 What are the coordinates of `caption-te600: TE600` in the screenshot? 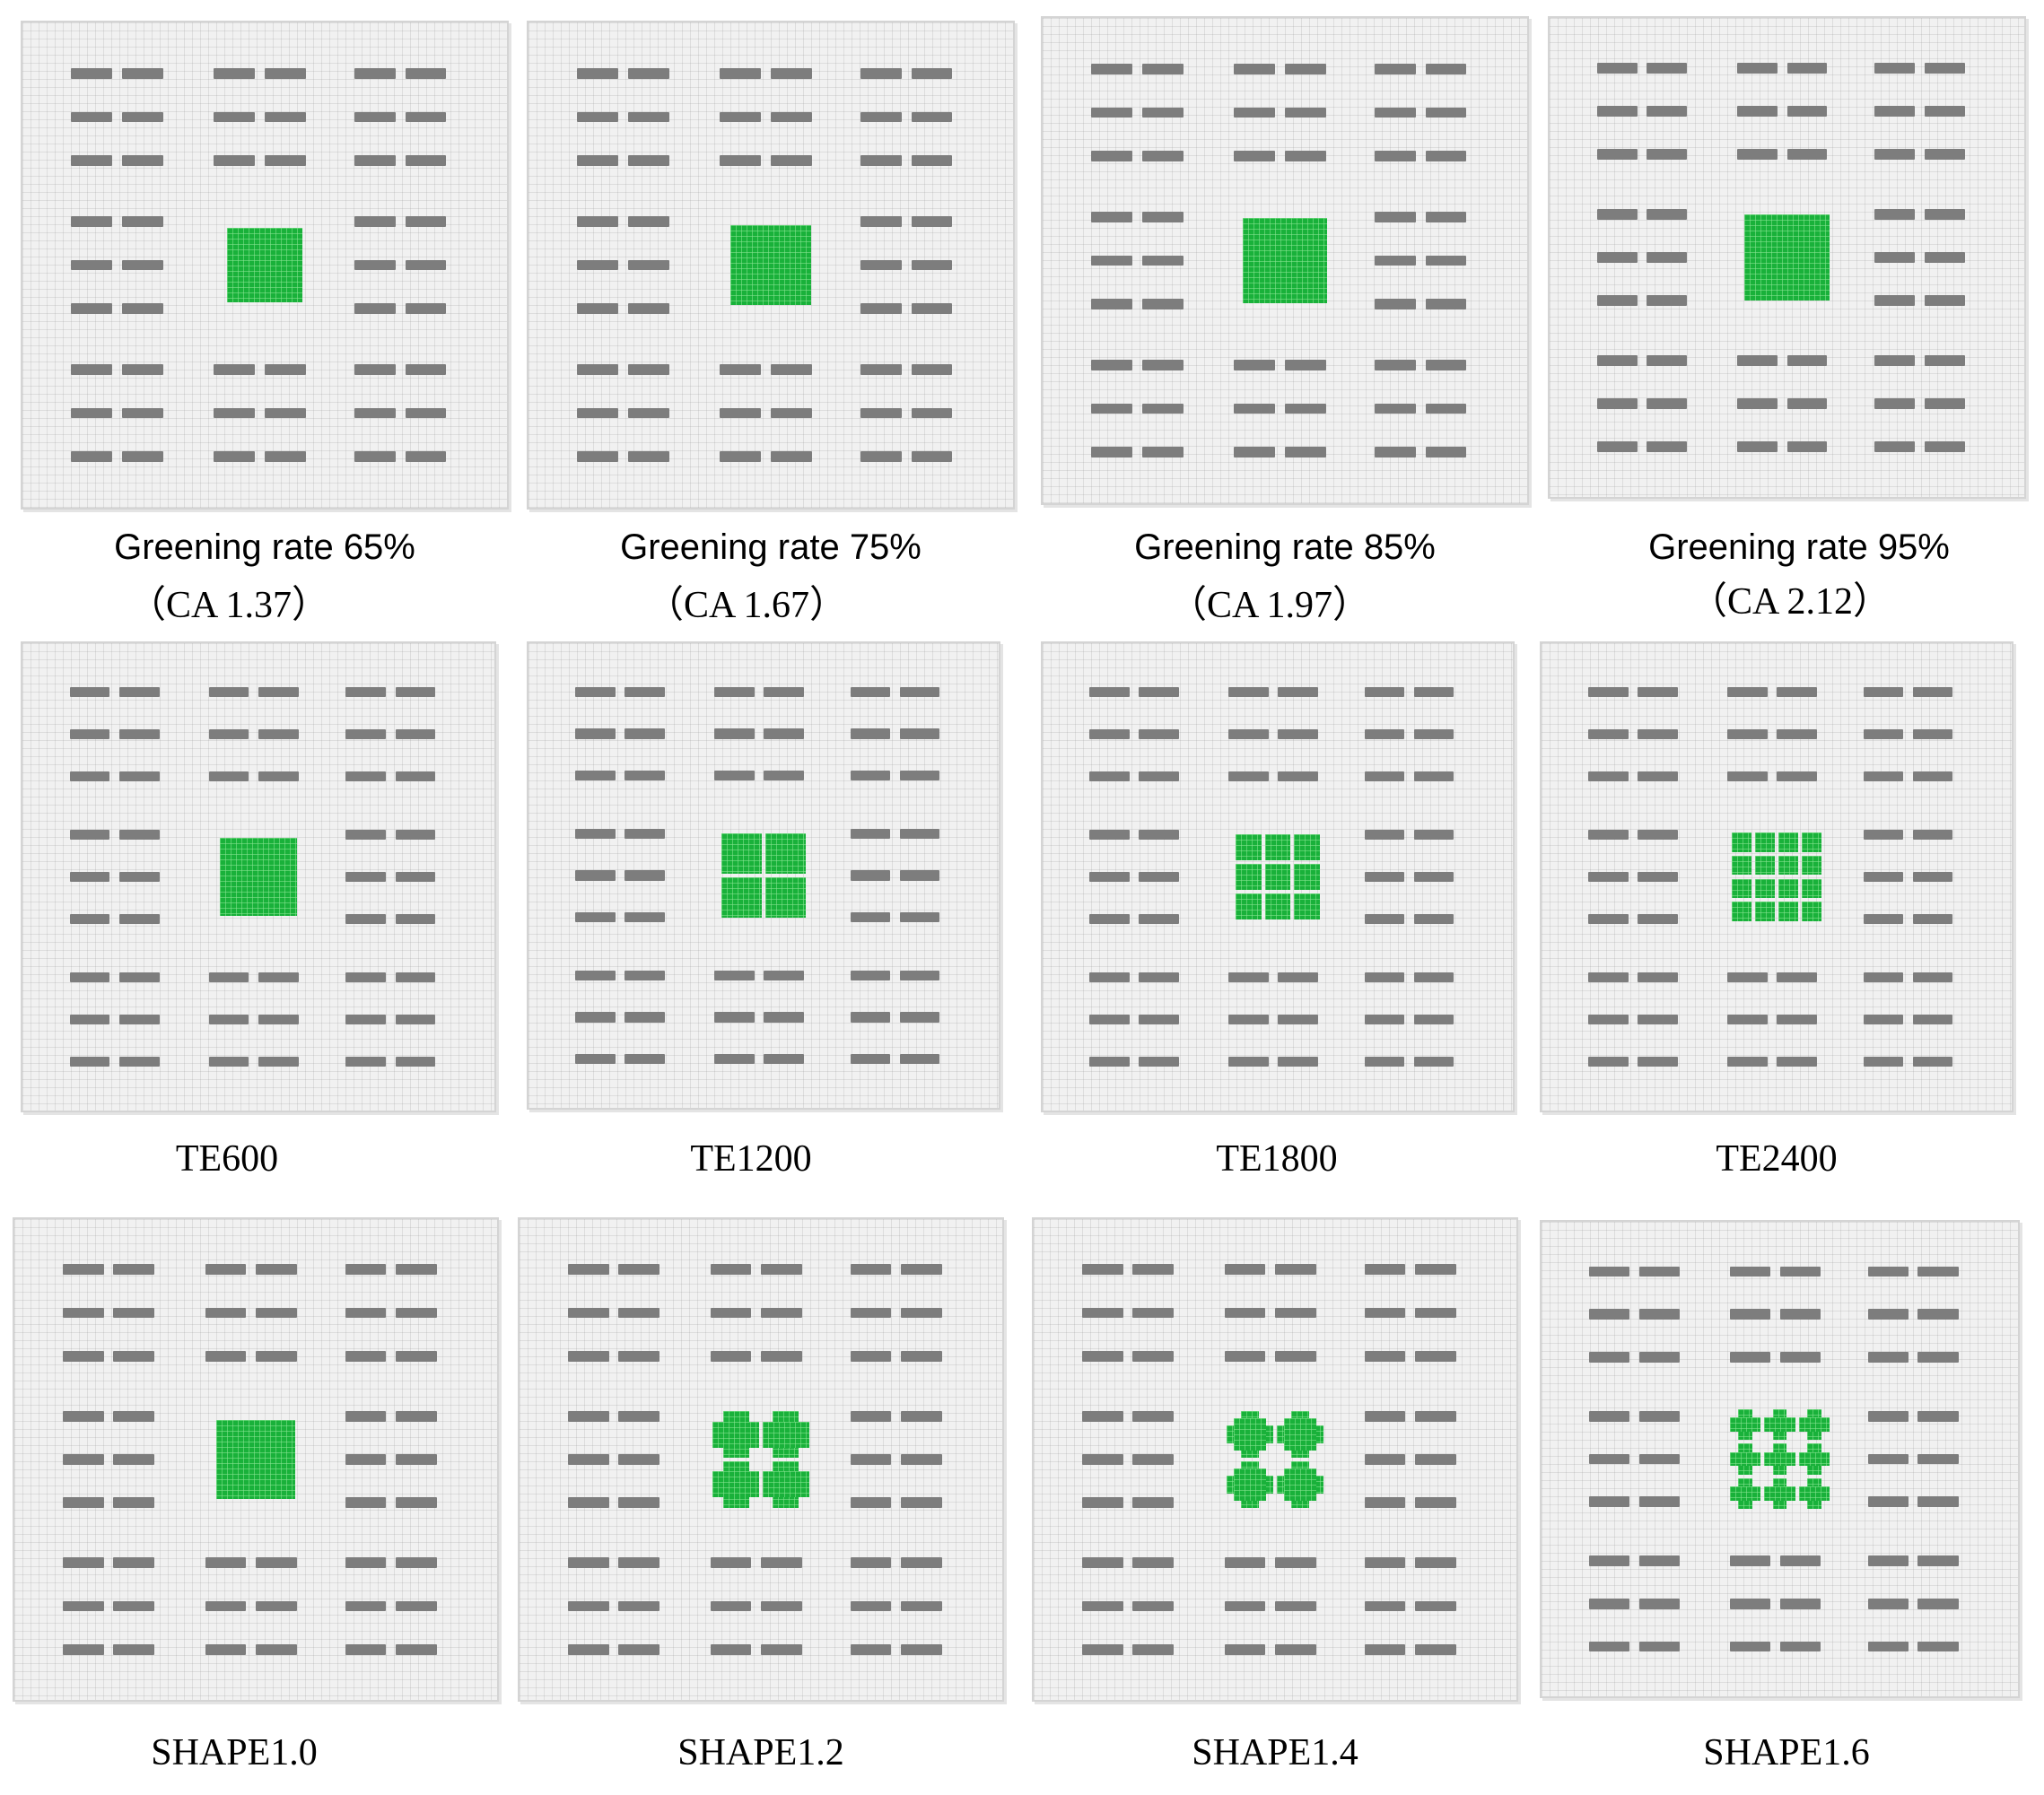 It's located at (227, 1159).